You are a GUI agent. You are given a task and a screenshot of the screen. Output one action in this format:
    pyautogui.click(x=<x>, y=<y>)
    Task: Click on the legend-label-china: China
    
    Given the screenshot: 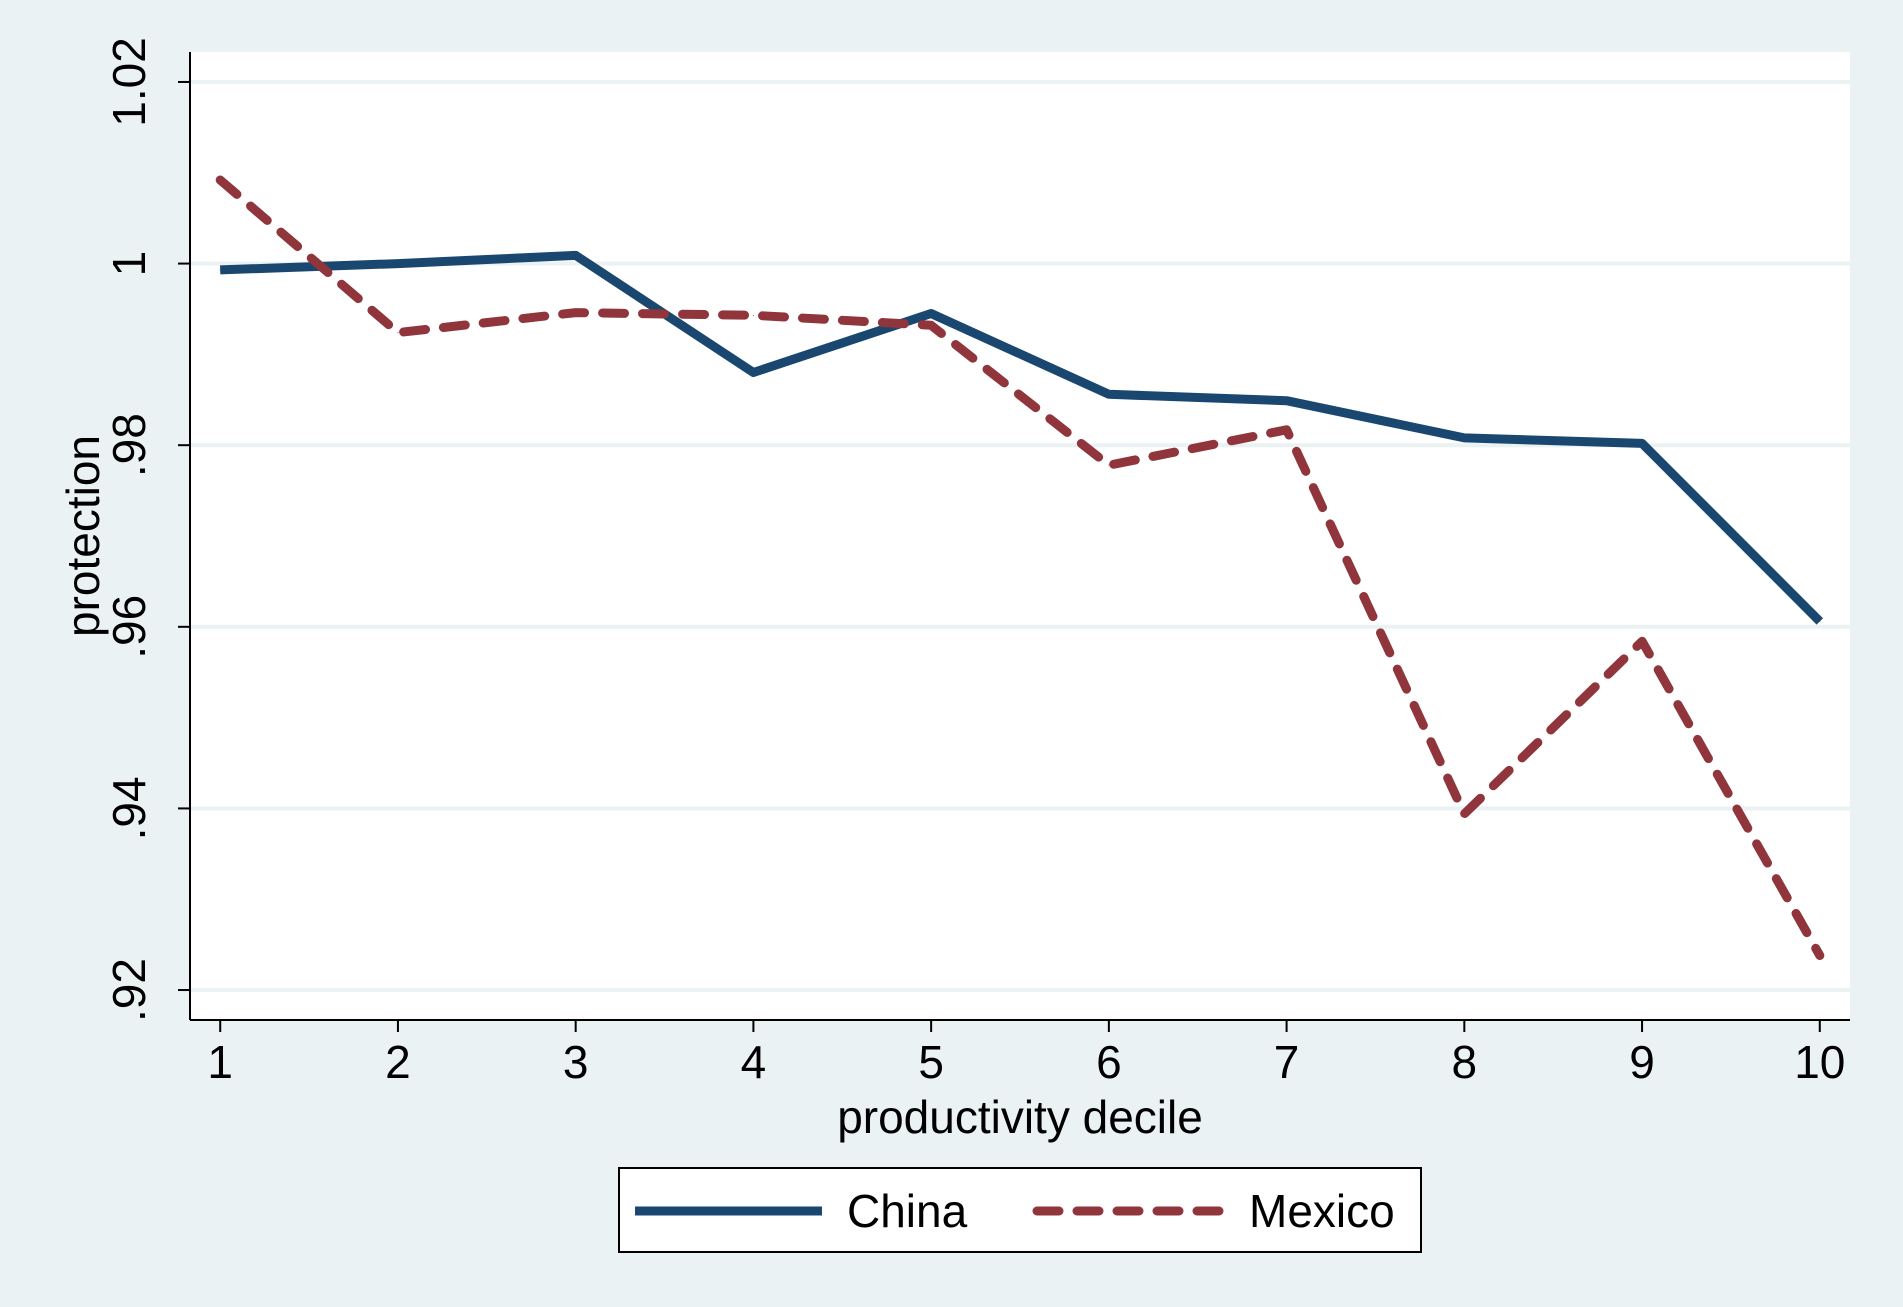 What is the action you would take?
    pyautogui.click(x=907, y=1211)
    